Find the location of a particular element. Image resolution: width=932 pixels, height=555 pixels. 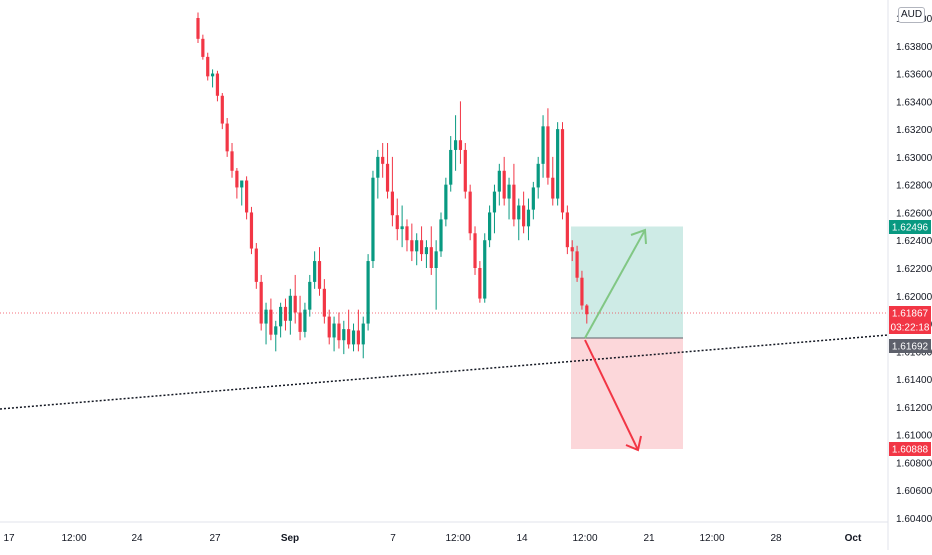

y-tick-label: 1.62600 is located at coordinates (914, 213).